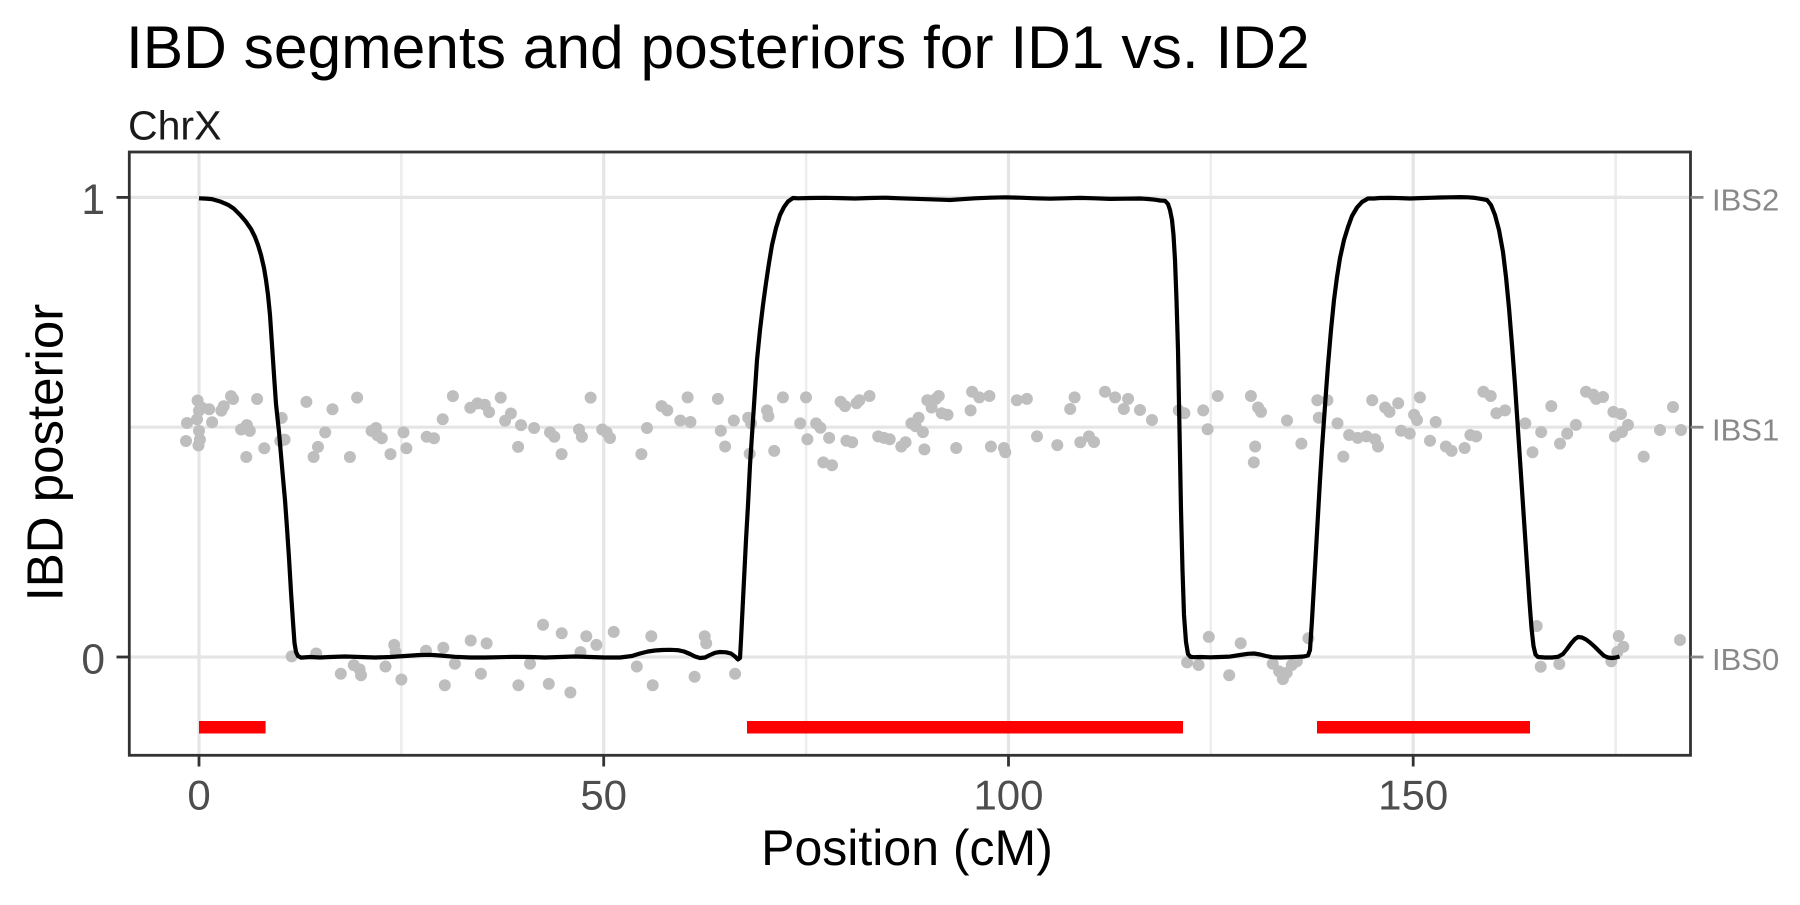 Image resolution: width=1800 pixels, height=905 pixels. I want to click on svg-text: IBD posterior, so click(45, 453).